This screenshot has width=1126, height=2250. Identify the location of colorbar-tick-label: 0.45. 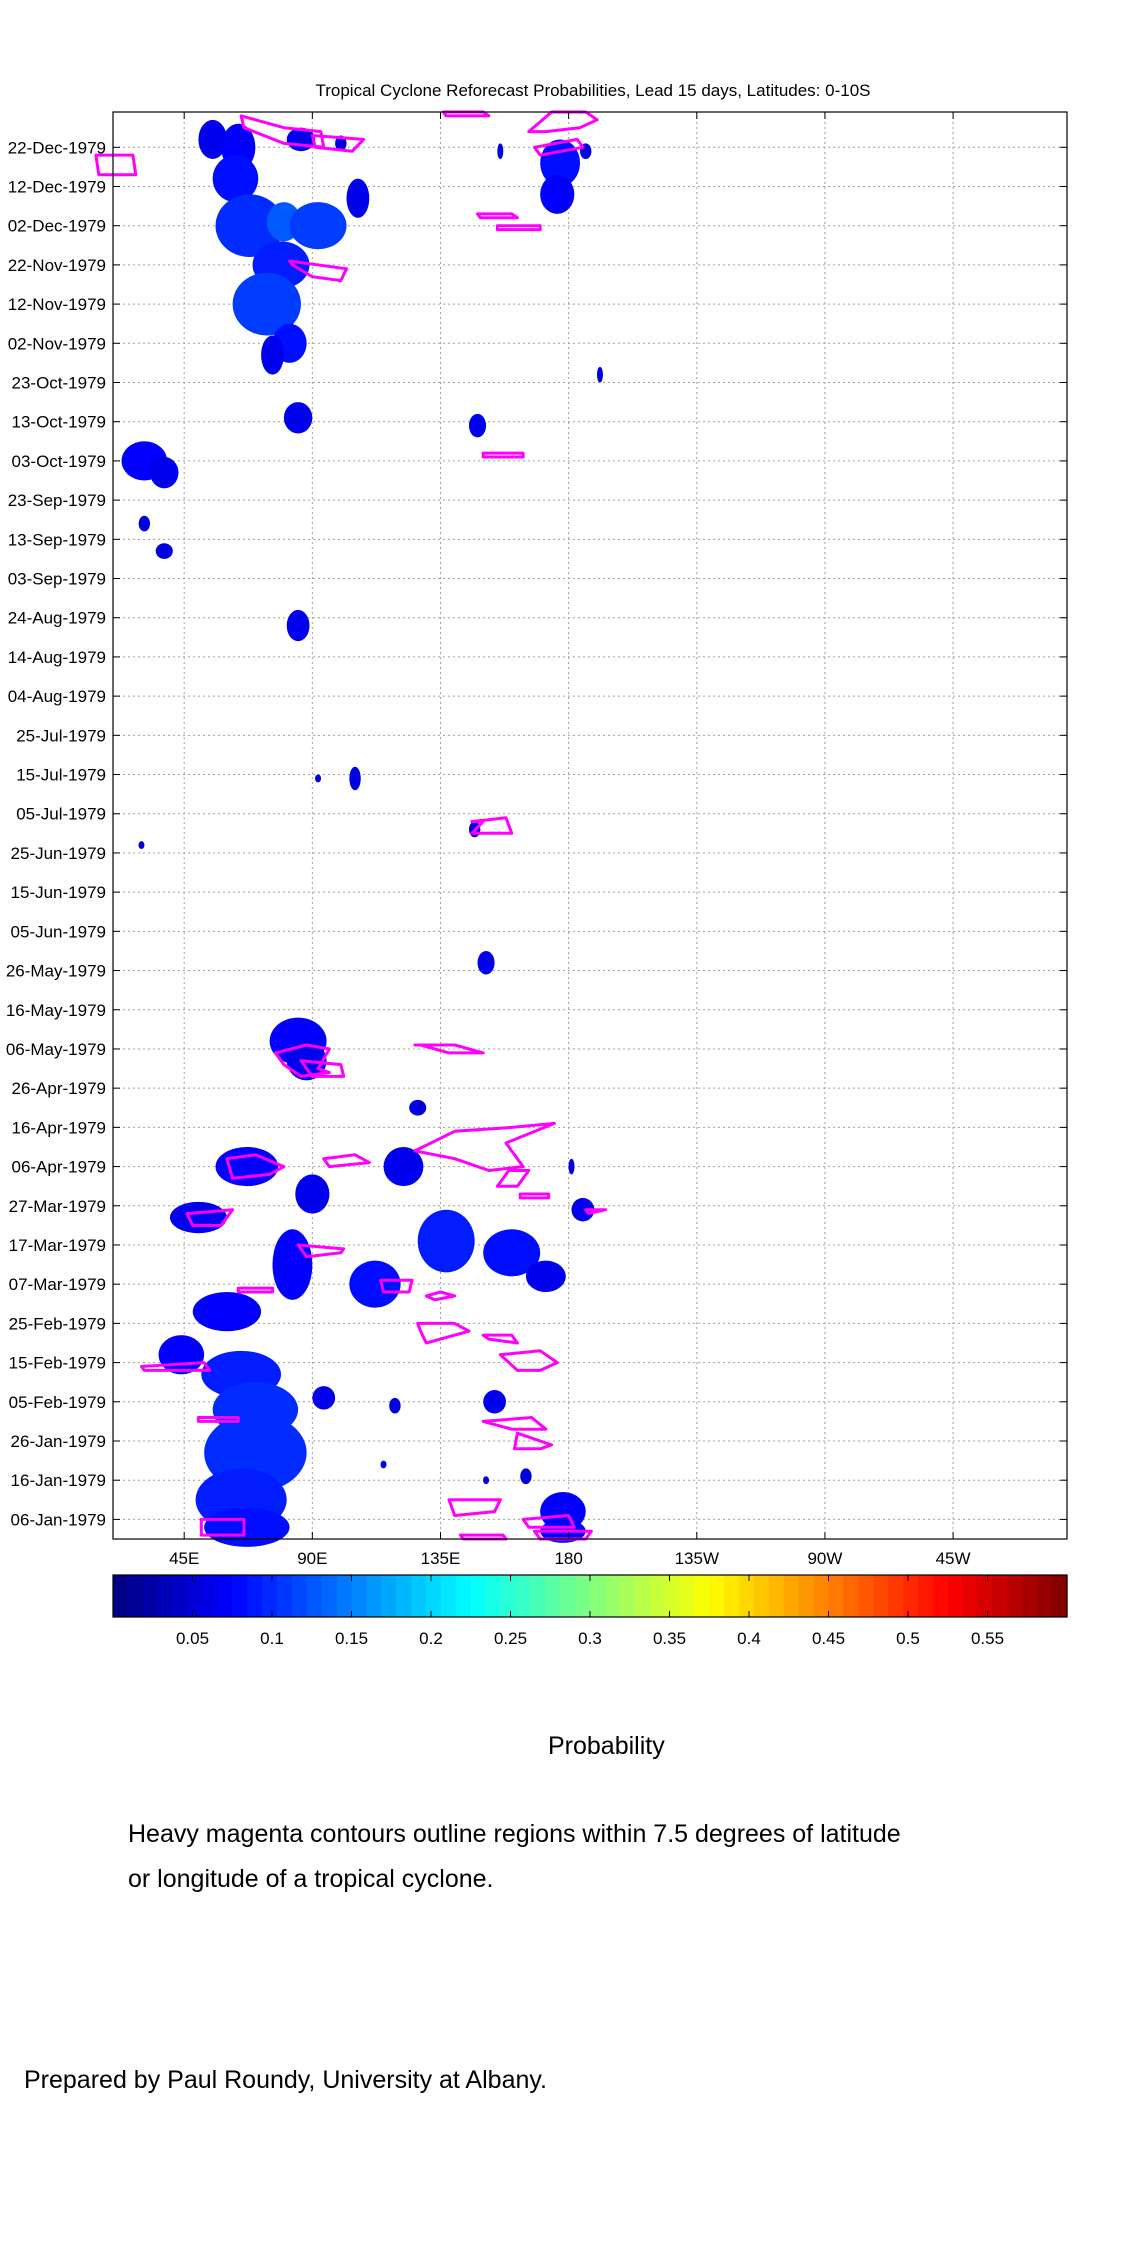
(828, 1638).